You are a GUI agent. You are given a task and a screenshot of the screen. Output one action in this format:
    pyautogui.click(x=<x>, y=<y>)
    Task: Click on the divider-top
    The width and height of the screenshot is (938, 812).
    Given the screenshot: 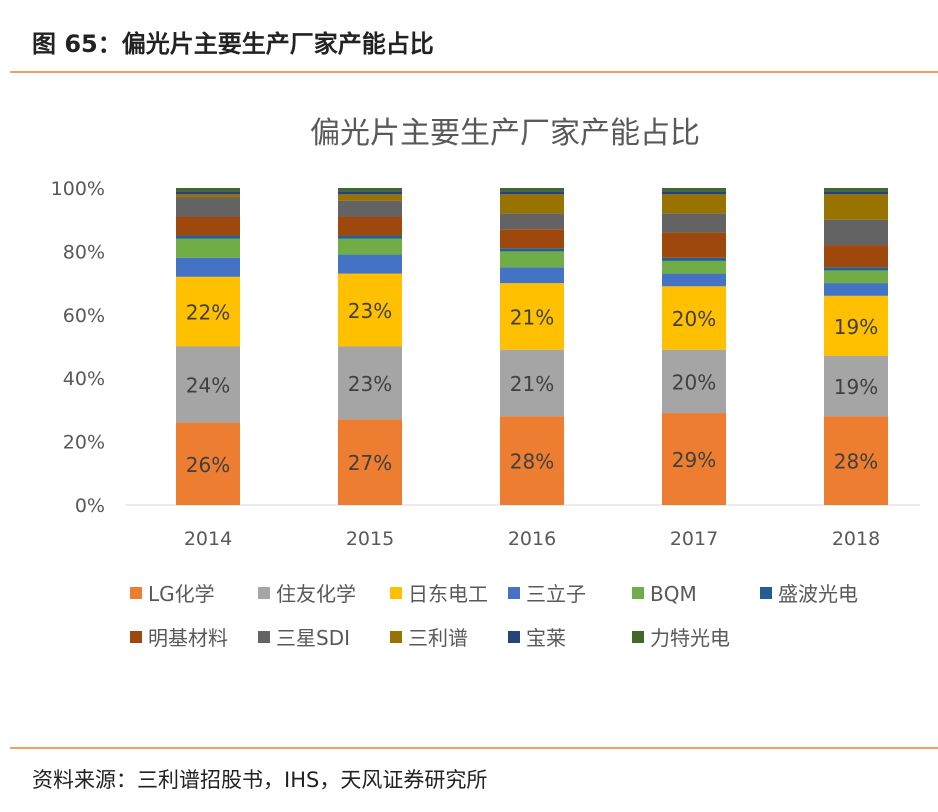 What is the action you would take?
    pyautogui.click(x=474, y=72)
    